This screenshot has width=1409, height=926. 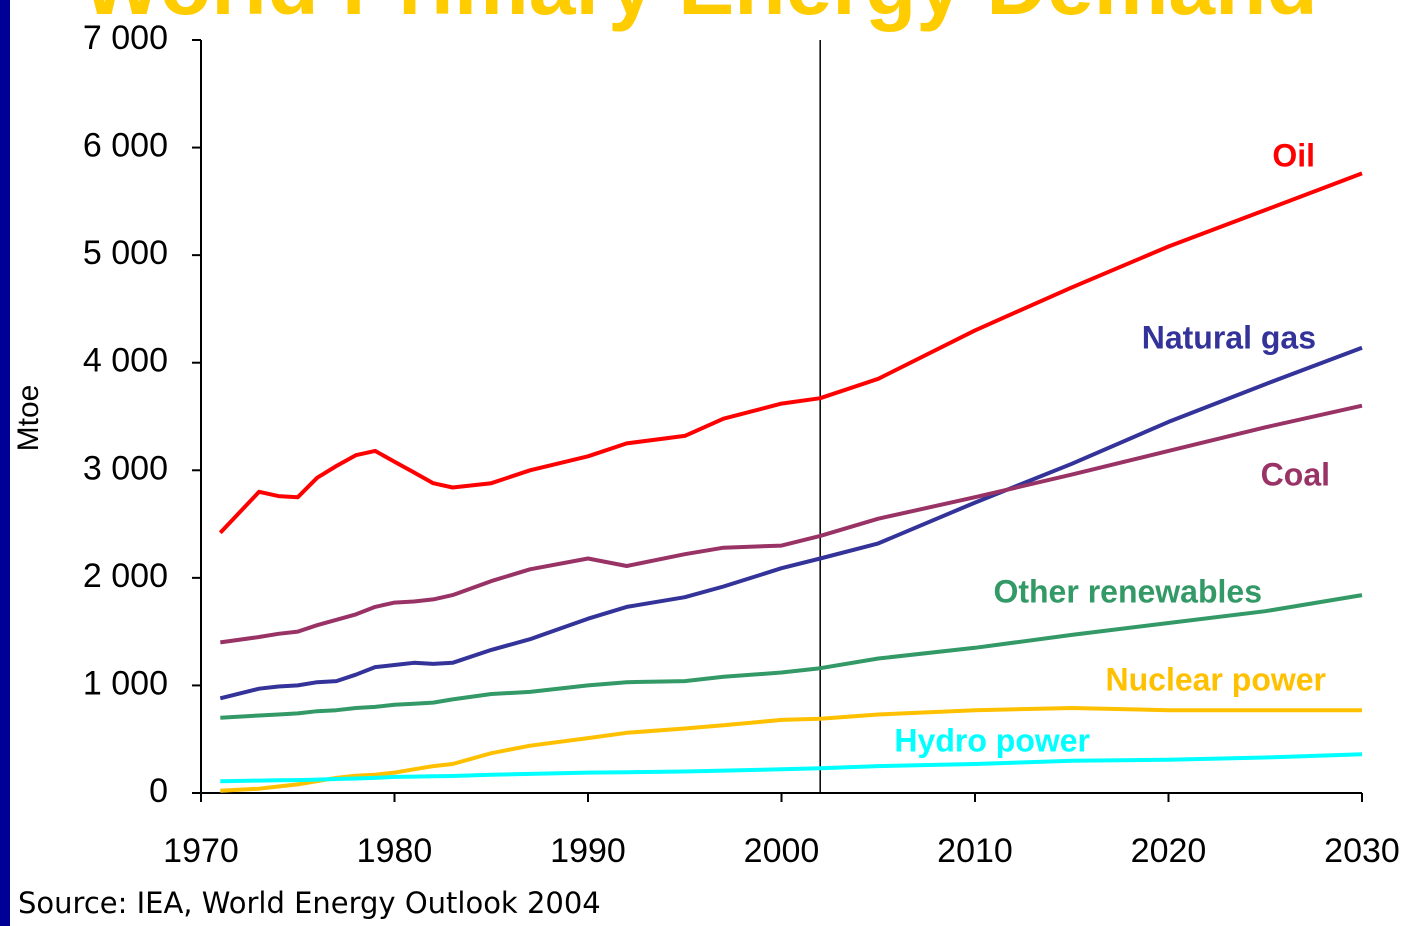 What do you see at coordinates (125, 146) in the screenshot?
I see `y-tick-label: 6 000` at bounding box center [125, 146].